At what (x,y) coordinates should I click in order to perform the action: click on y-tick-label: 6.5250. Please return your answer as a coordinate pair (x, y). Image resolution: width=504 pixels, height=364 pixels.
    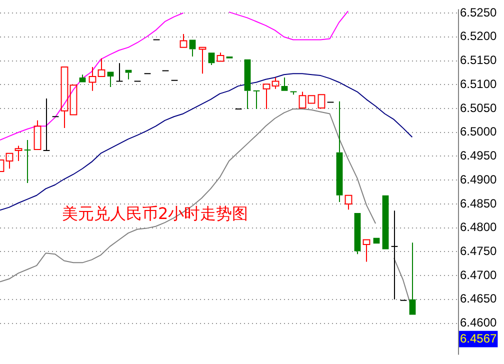
    Looking at the image, I should click on (479, 12).